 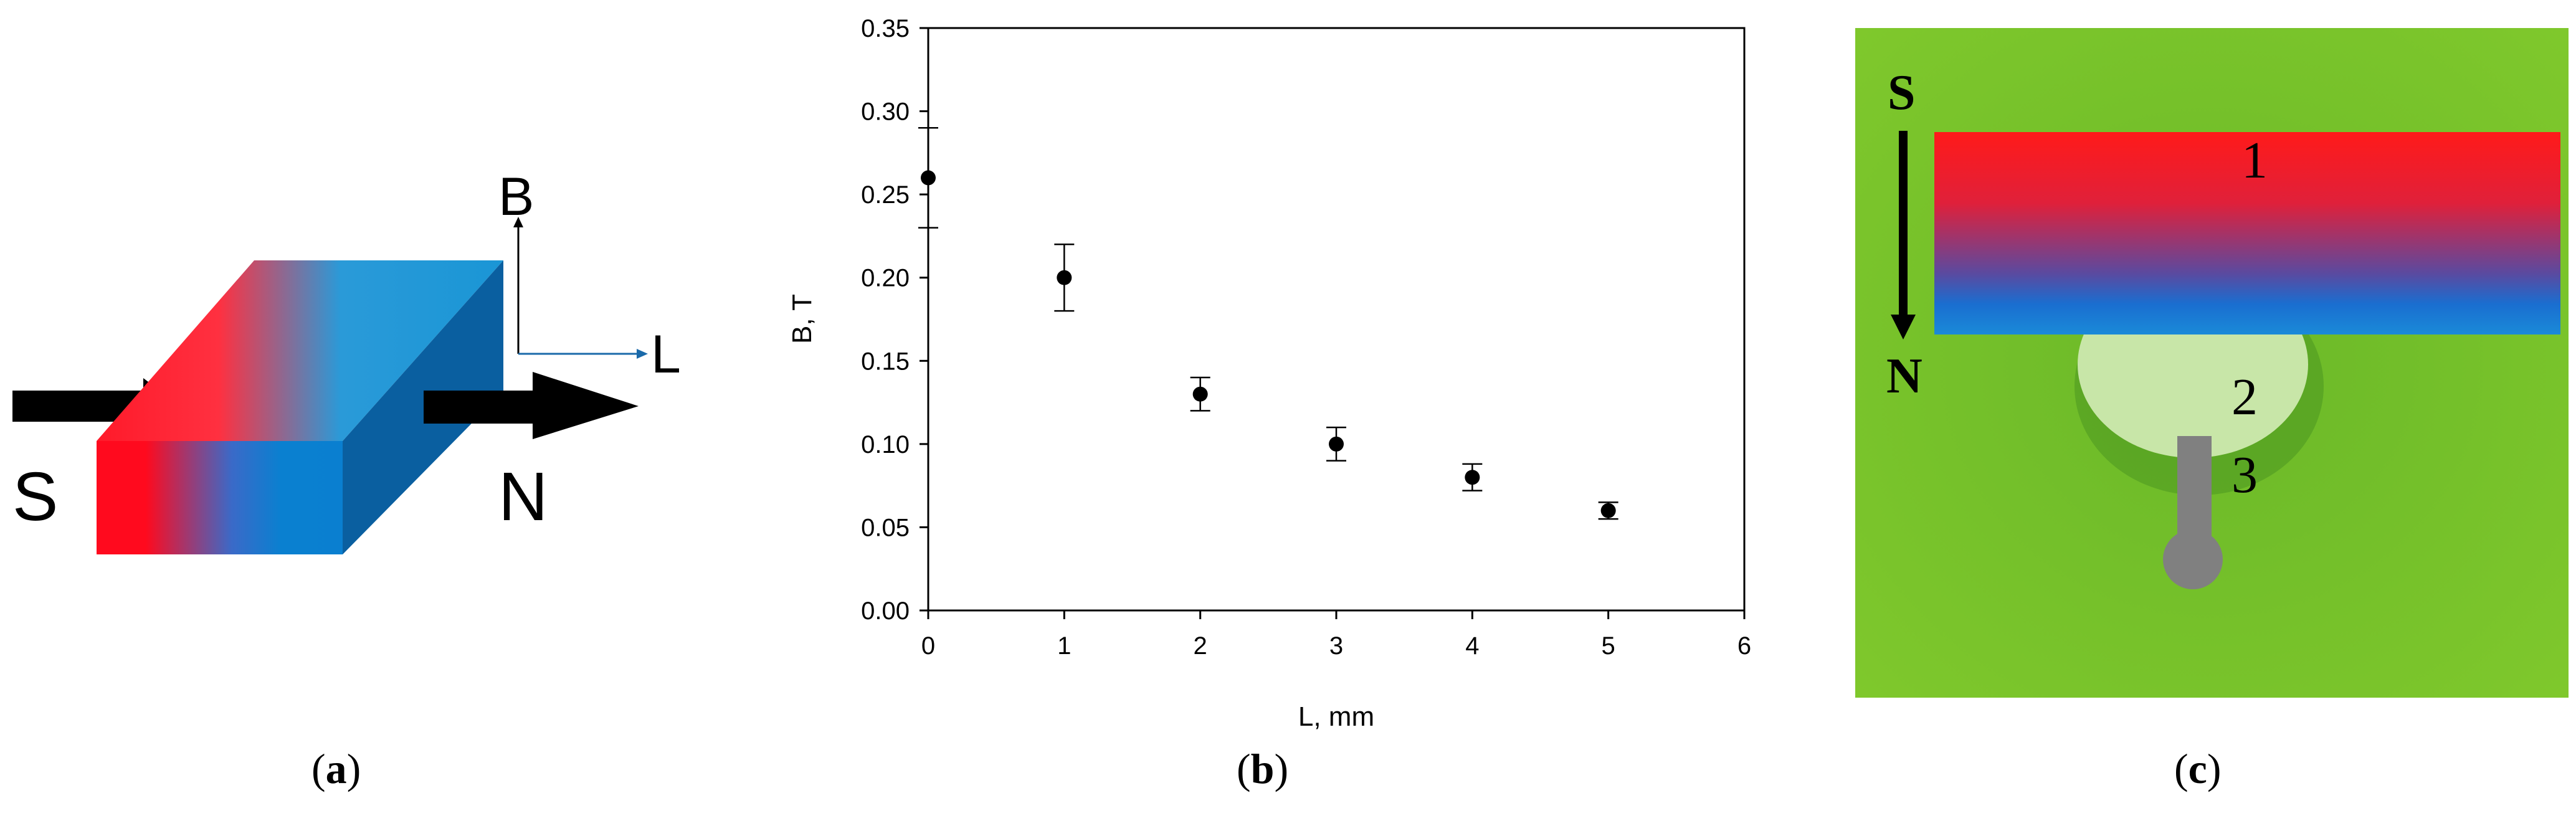 What do you see at coordinates (885, 611) in the screenshot?
I see `y-tick-label: 0.00` at bounding box center [885, 611].